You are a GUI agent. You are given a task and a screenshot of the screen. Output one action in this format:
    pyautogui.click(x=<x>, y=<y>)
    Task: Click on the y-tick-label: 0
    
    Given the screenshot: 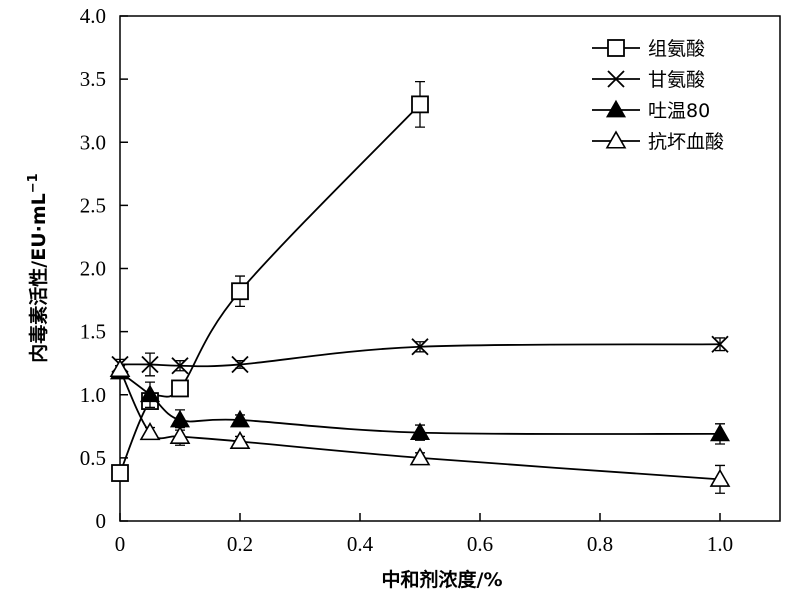 What is the action you would take?
    pyautogui.click(x=101, y=521)
    